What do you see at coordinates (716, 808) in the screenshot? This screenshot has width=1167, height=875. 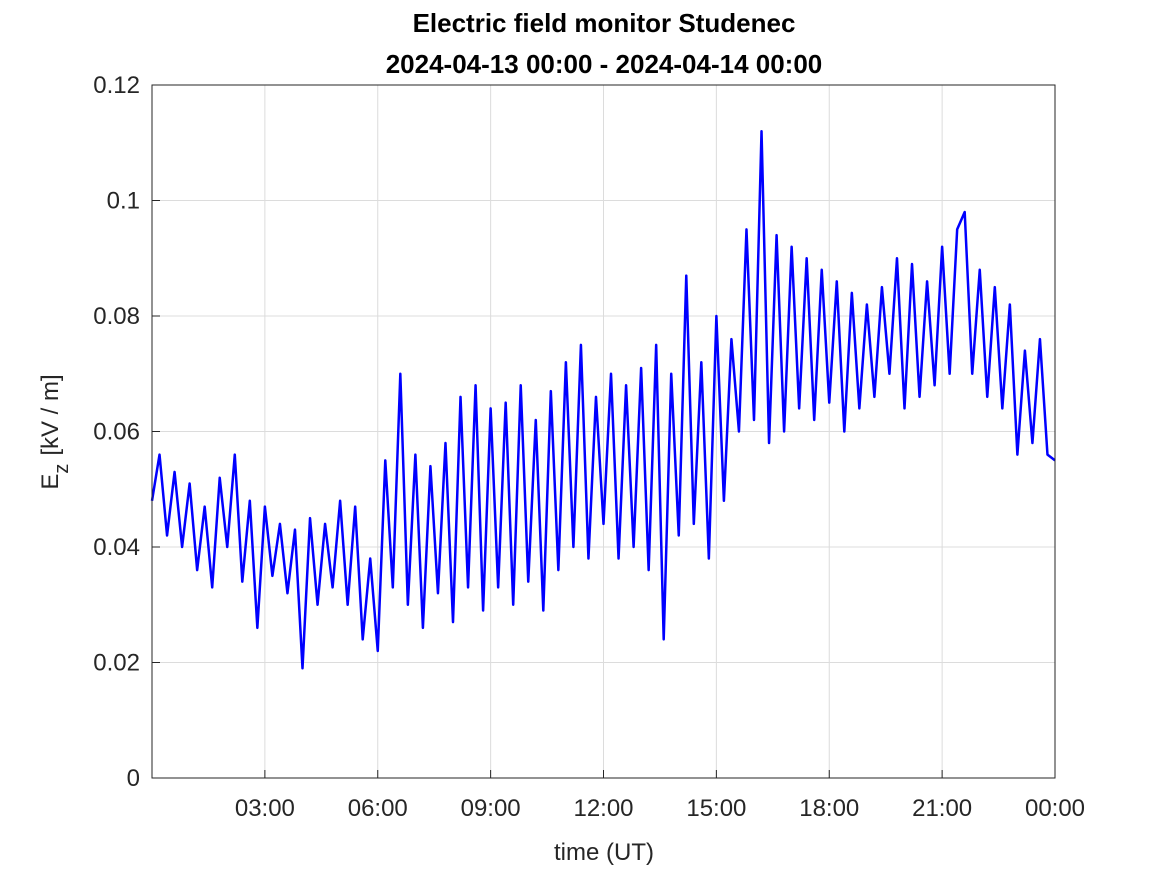 I see `x-tick-label: 15:00` at bounding box center [716, 808].